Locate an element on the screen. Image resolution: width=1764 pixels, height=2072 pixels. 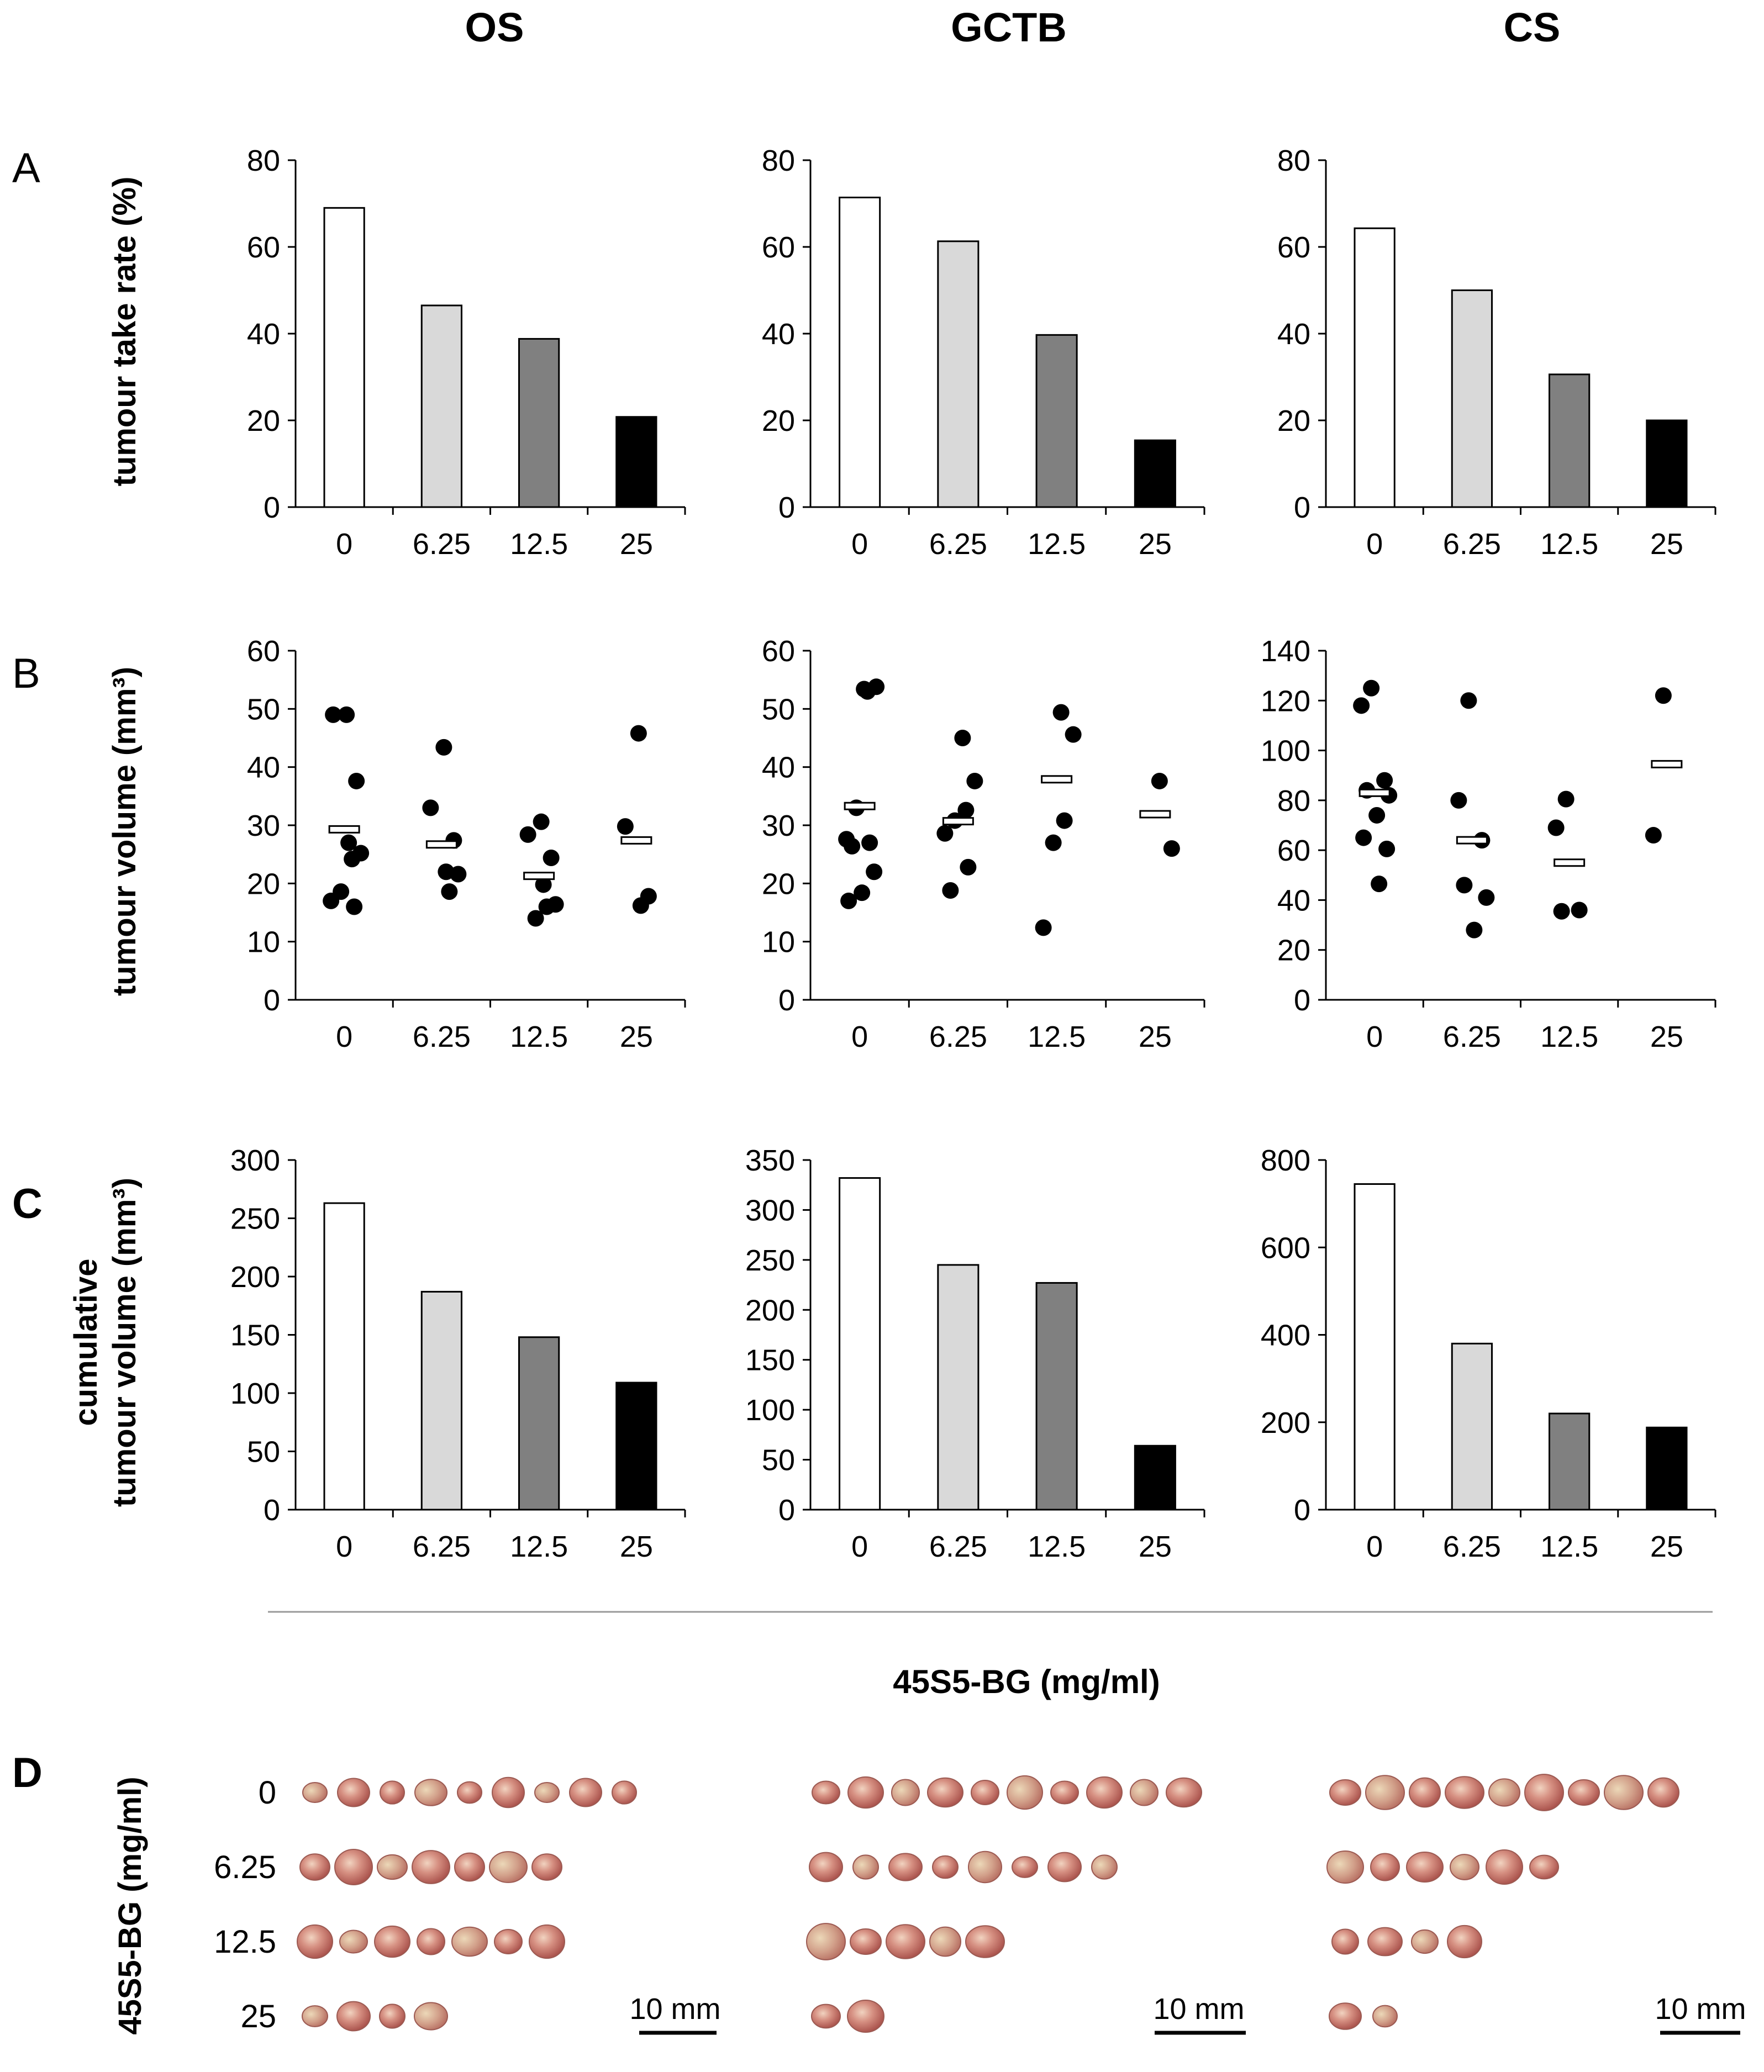
scale-bar-gctb: 10 mm is located at coordinates (1199, 2013).